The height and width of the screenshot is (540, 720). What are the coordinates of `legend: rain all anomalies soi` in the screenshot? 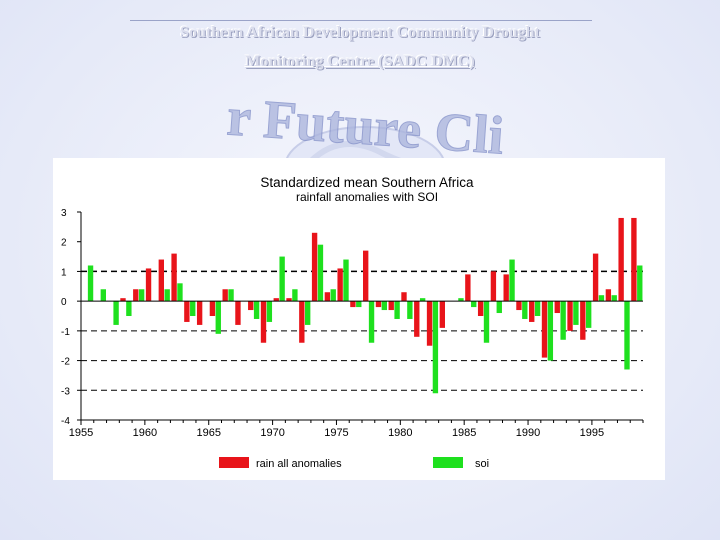 It's located at (354, 463).